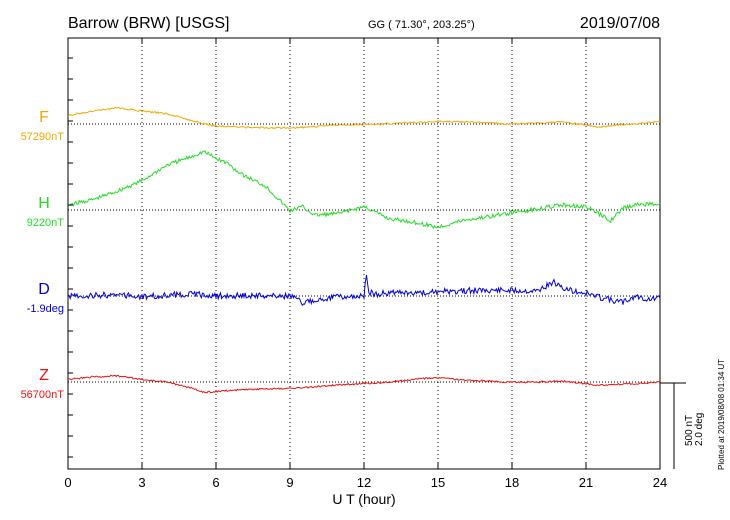  What do you see at coordinates (44, 203) in the screenshot?
I see `series-name-H: H` at bounding box center [44, 203].